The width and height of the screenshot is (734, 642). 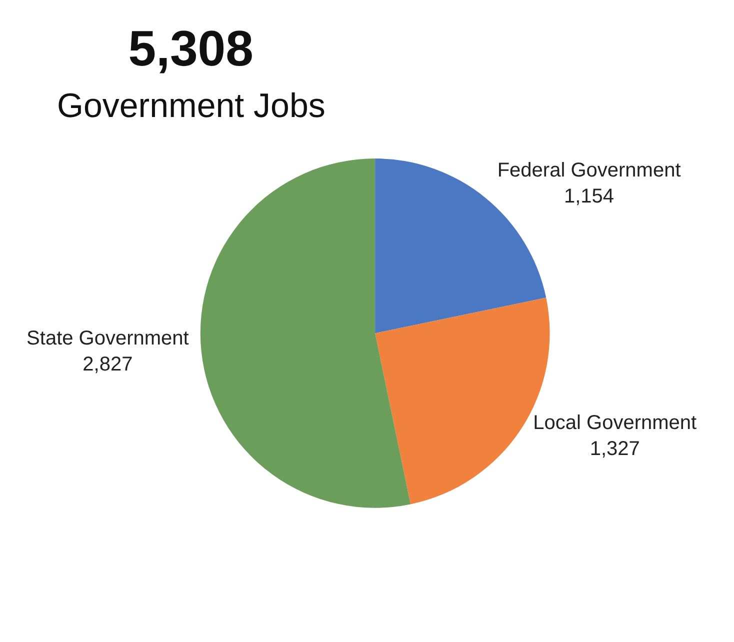 What do you see at coordinates (615, 449) in the screenshot?
I see `data-label: 1,327` at bounding box center [615, 449].